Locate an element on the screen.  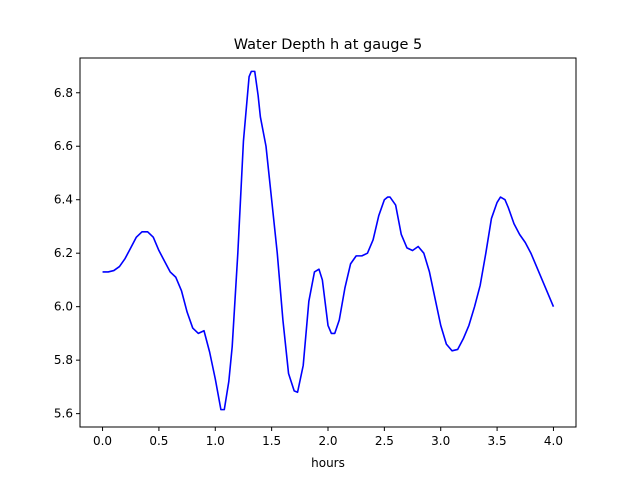
x-tick-label: 1.0 is located at coordinates (215, 441).